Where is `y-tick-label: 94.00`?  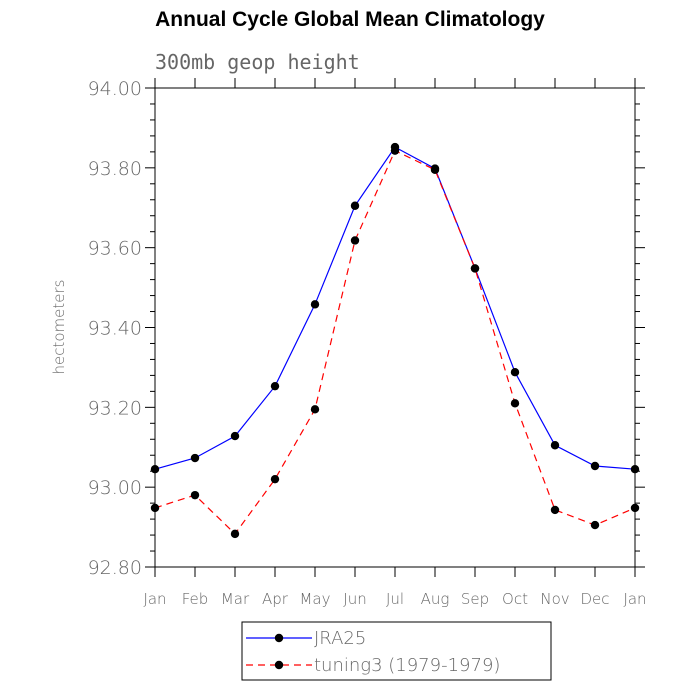
y-tick-label: 94.00 is located at coordinates (115, 89).